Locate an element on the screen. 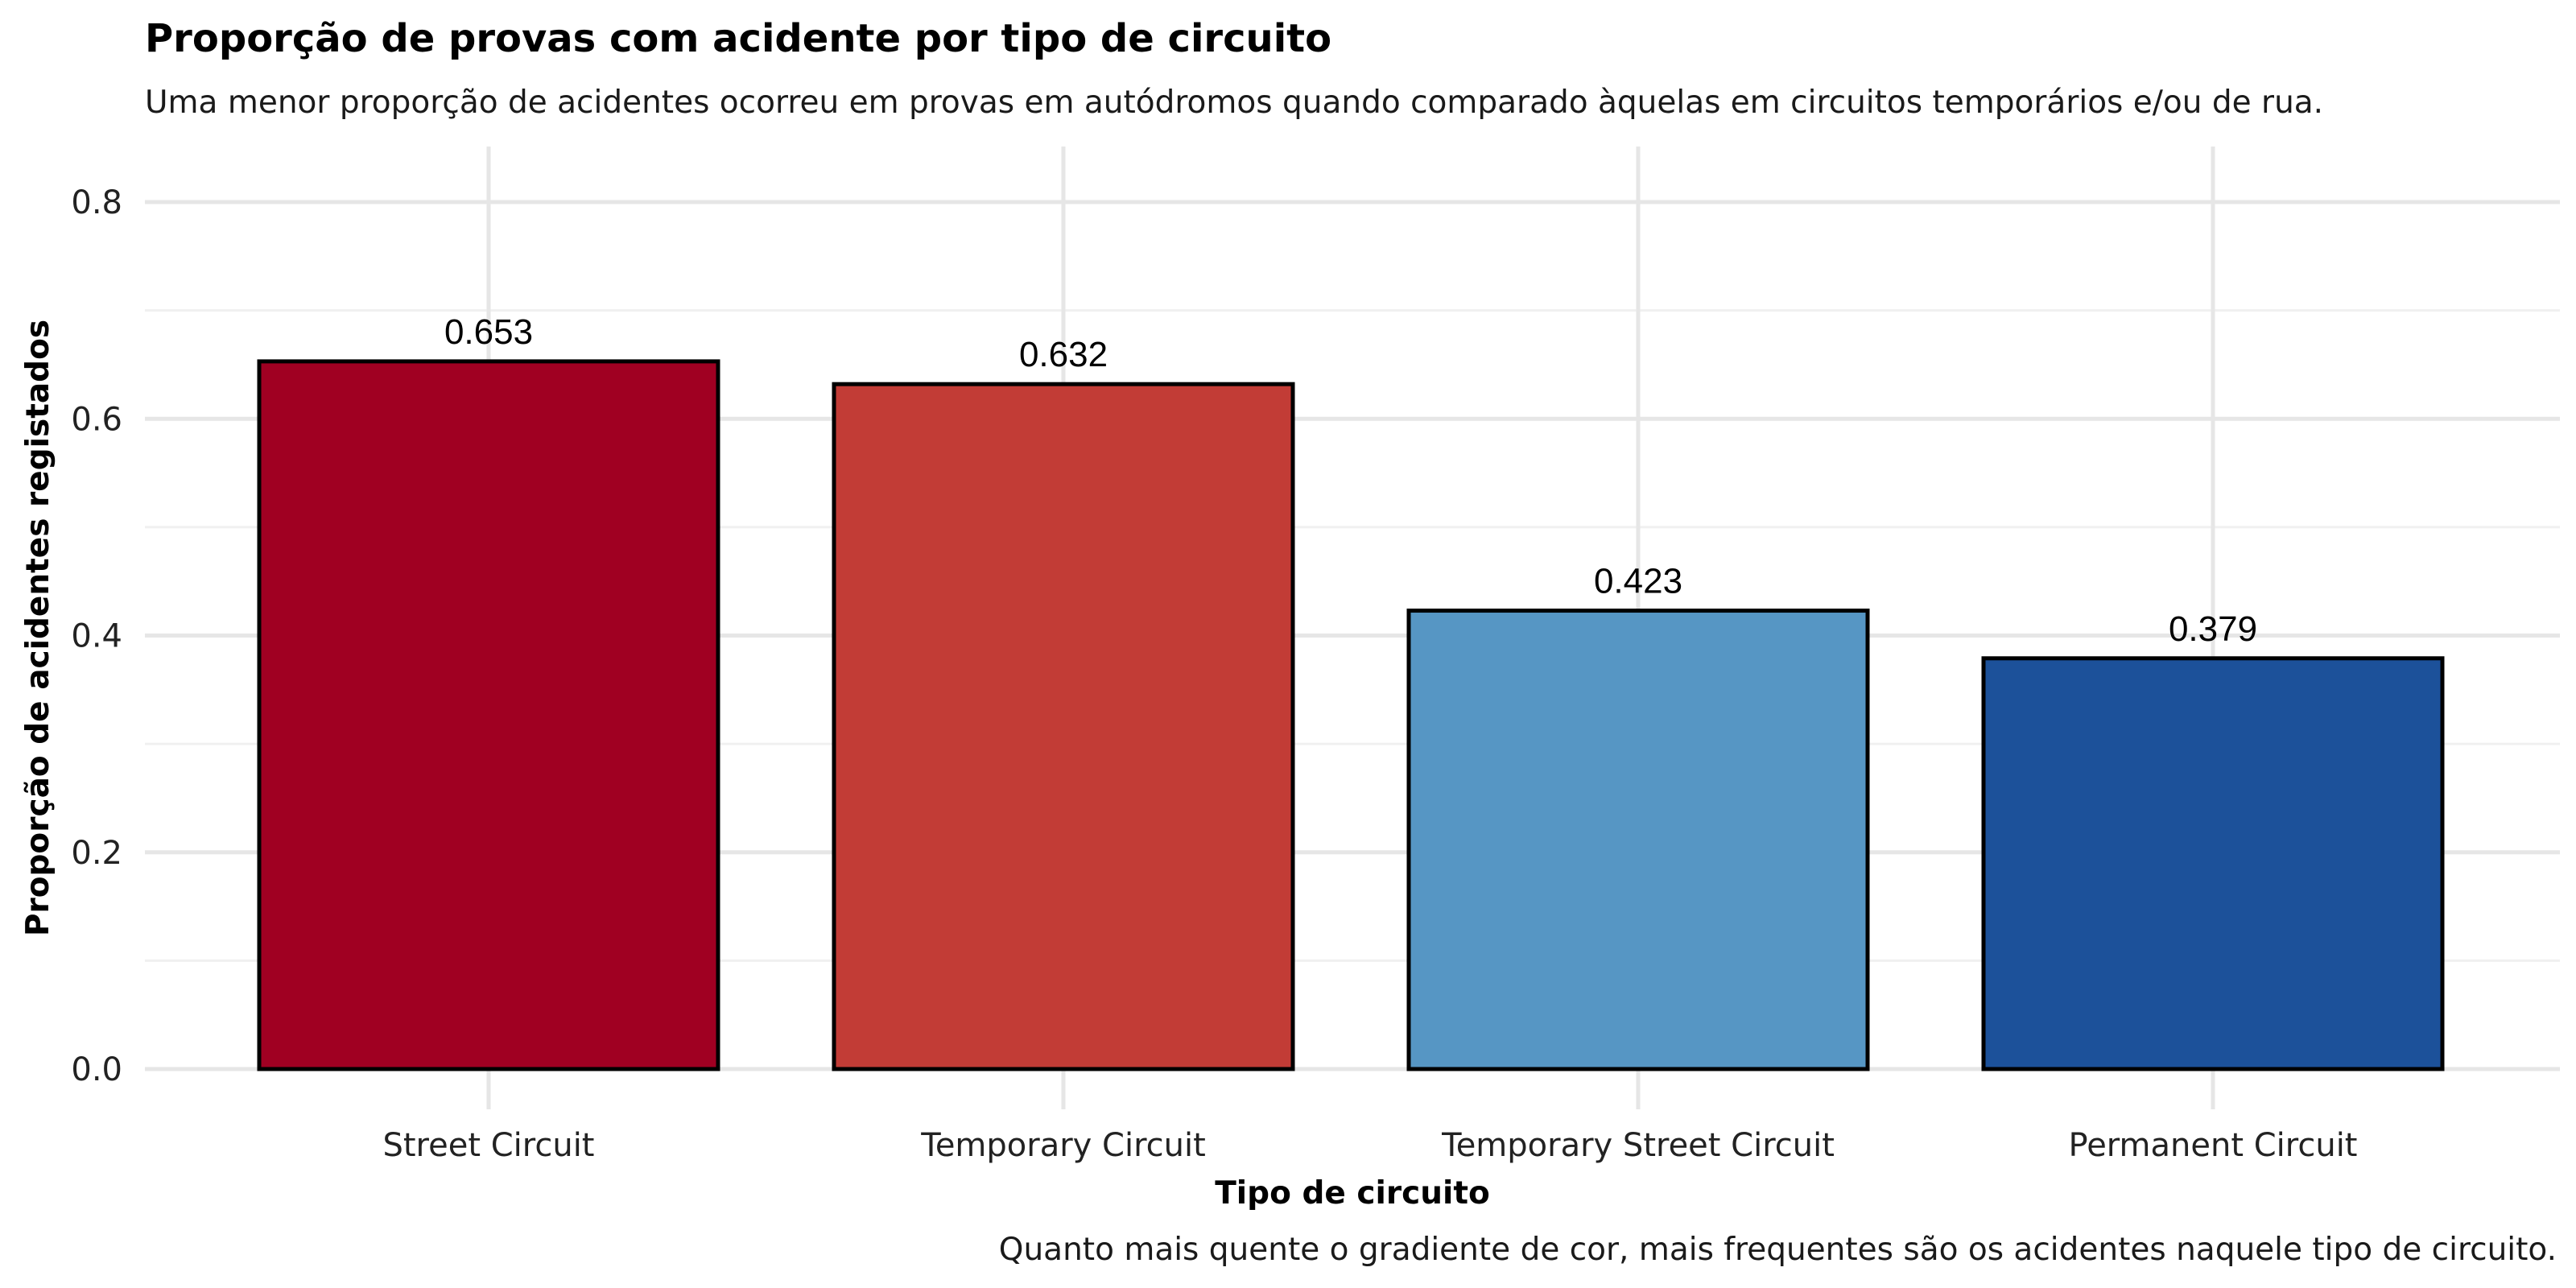 This screenshot has height=1288, width=2576. data-label: 0.632 is located at coordinates (1063, 354).